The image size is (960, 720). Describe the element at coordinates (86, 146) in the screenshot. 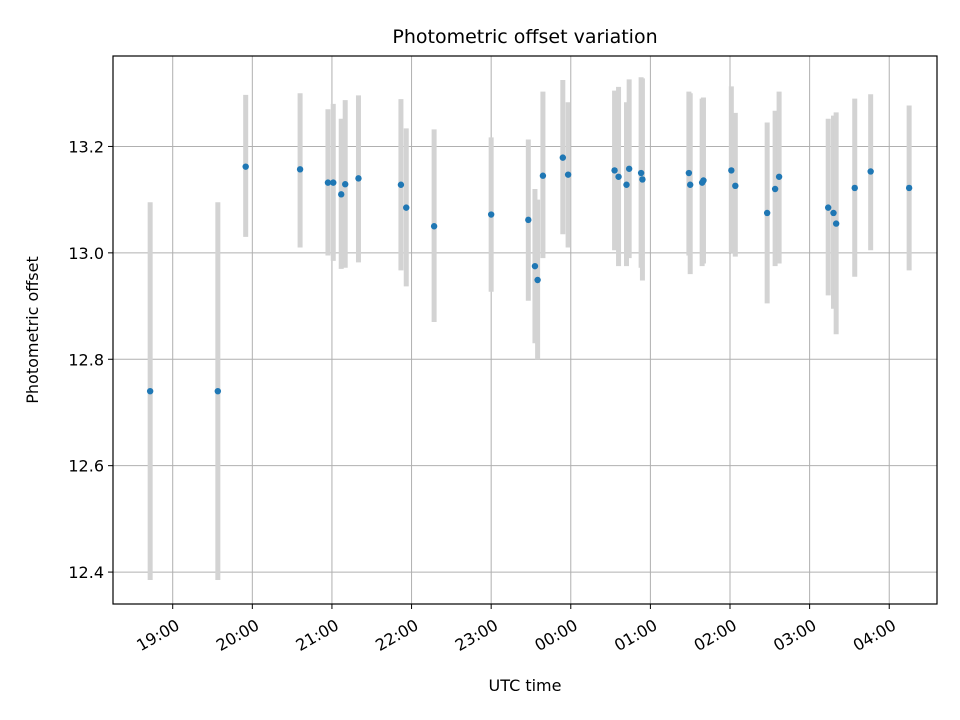

I see `y-tick-label: 13.2` at that location.